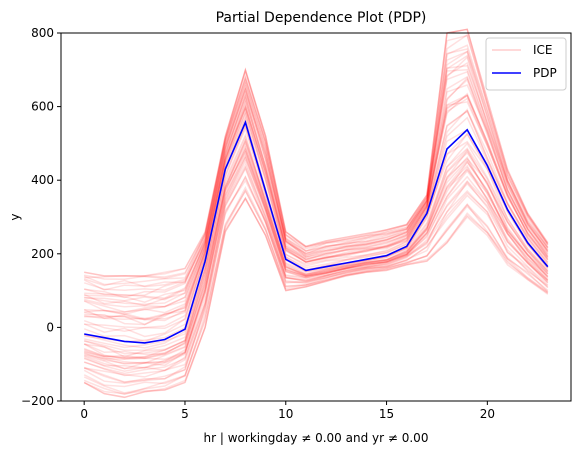 Image resolution: width=583 pixels, height=455 pixels. What do you see at coordinates (37, 401) in the screenshot?
I see `y-tick-label: −200` at bounding box center [37, 401].